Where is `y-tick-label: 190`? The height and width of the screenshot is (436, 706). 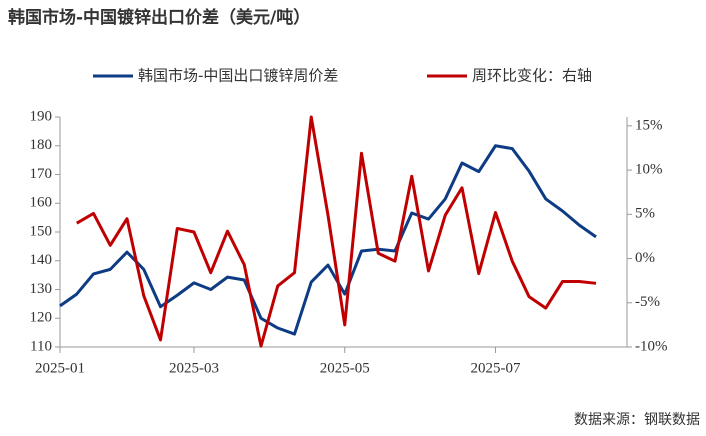 y-tick-label: 190 is located at coordinates (41, 116).